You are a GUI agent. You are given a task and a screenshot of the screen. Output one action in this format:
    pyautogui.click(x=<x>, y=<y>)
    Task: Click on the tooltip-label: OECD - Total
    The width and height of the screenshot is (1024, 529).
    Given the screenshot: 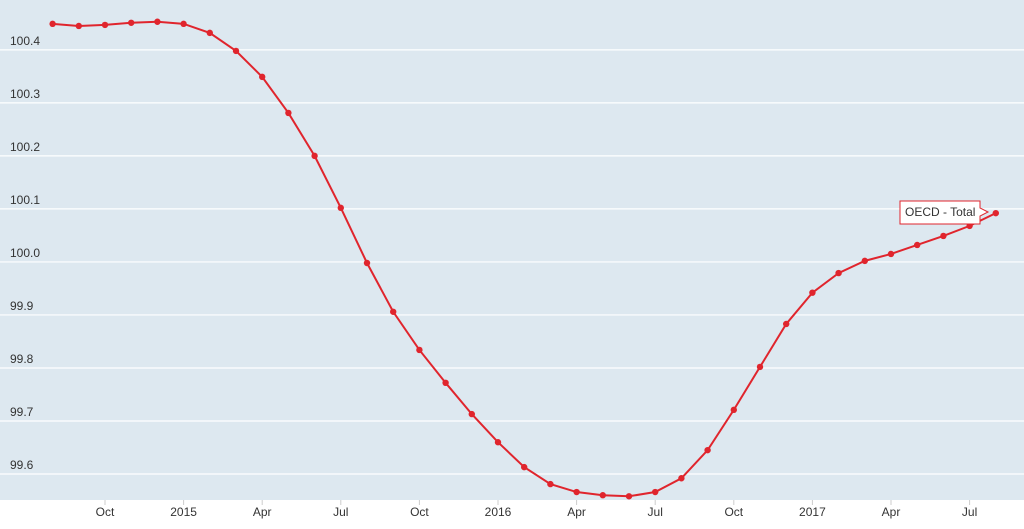 What is the action you would take?
    pyautogui.click(x=940, y=212)
    